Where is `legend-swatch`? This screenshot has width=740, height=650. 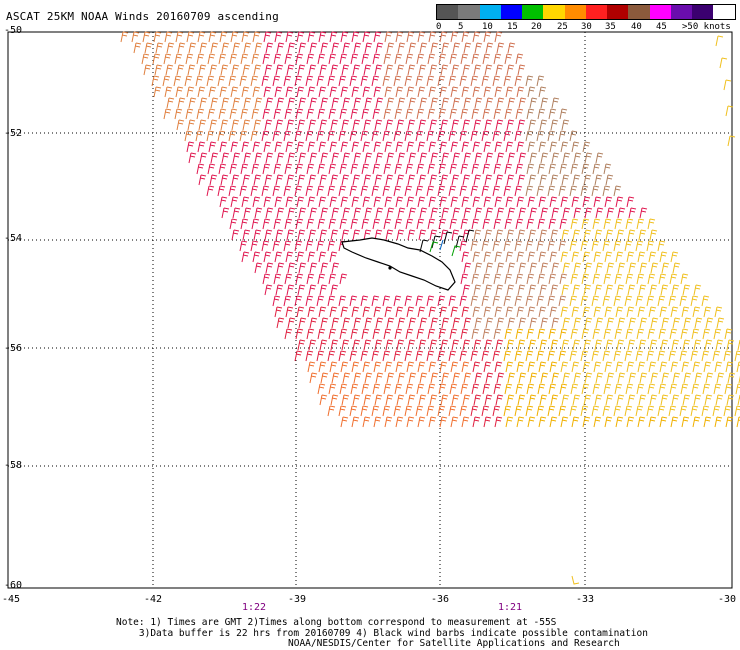
legend-swatch is located at coordinates (511, 12).